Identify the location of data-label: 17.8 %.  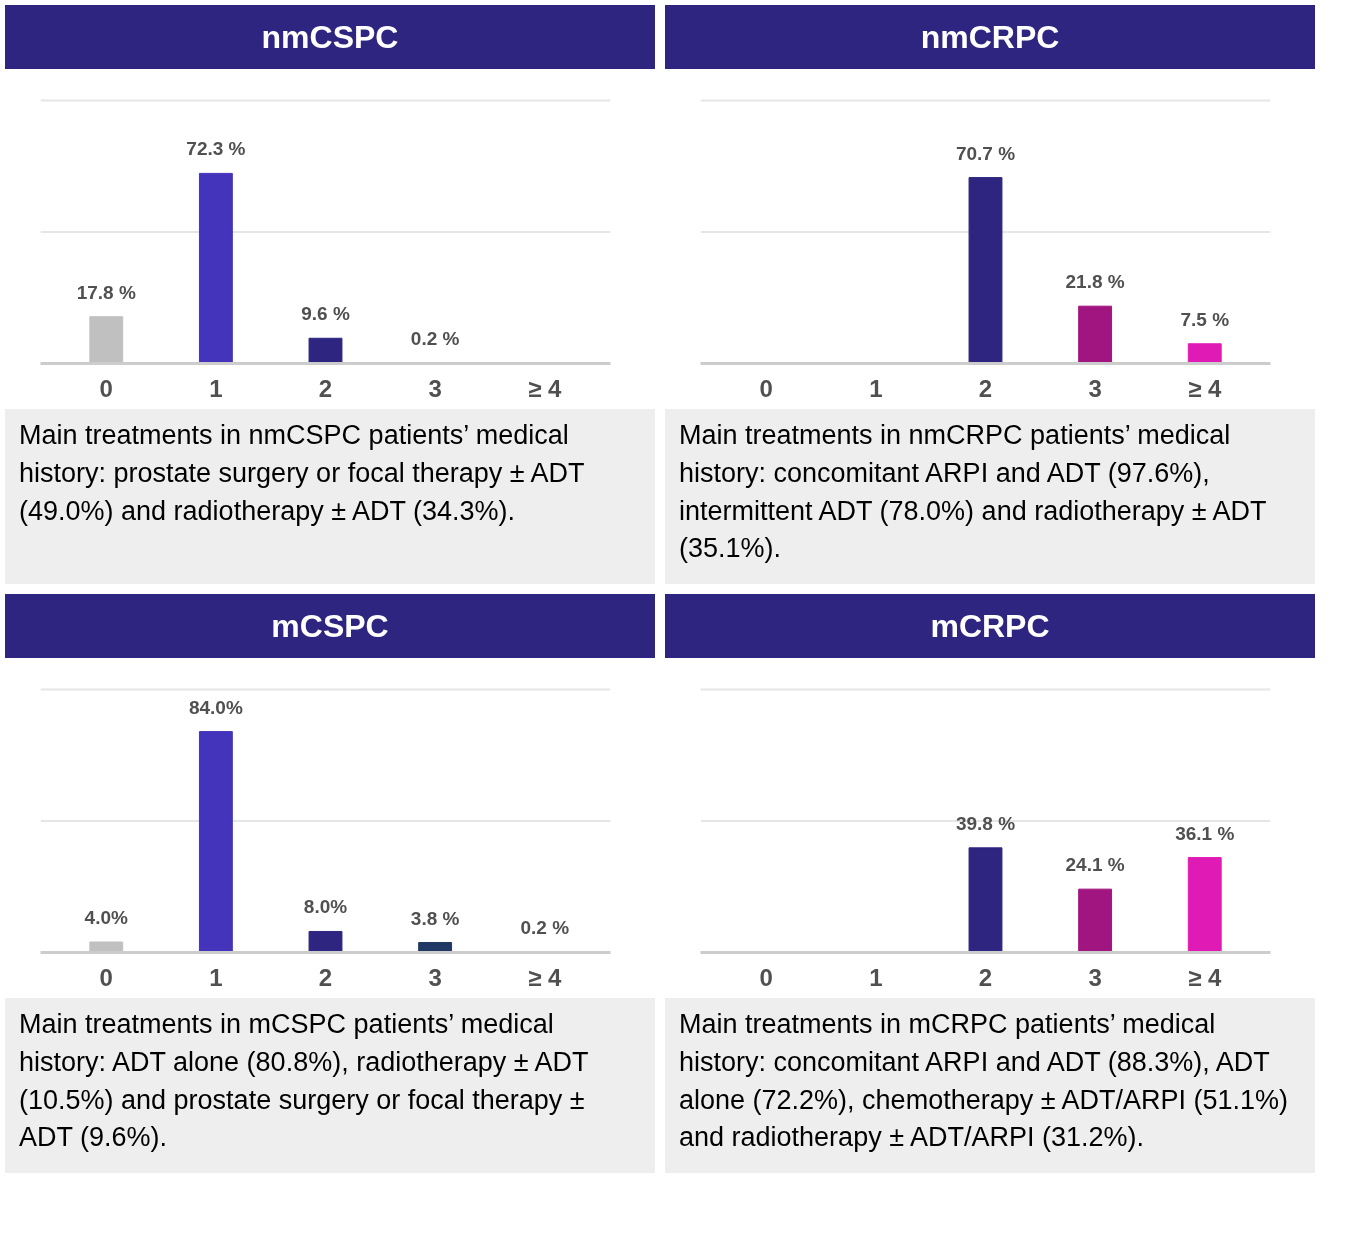
(106, 292).